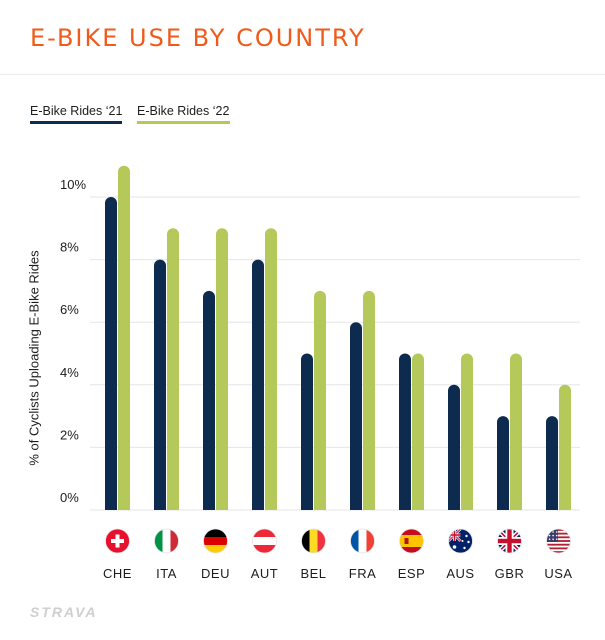  I want to click on belgium-flag-icon, so click(313, 541).